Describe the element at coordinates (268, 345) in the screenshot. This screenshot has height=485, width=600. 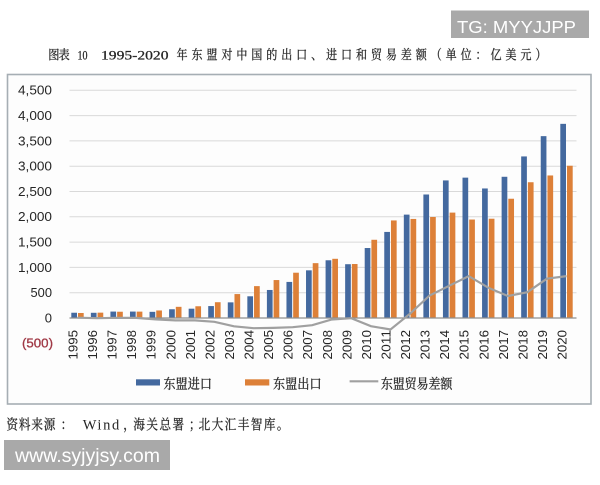
I see `svg-text: 2005` at that location.